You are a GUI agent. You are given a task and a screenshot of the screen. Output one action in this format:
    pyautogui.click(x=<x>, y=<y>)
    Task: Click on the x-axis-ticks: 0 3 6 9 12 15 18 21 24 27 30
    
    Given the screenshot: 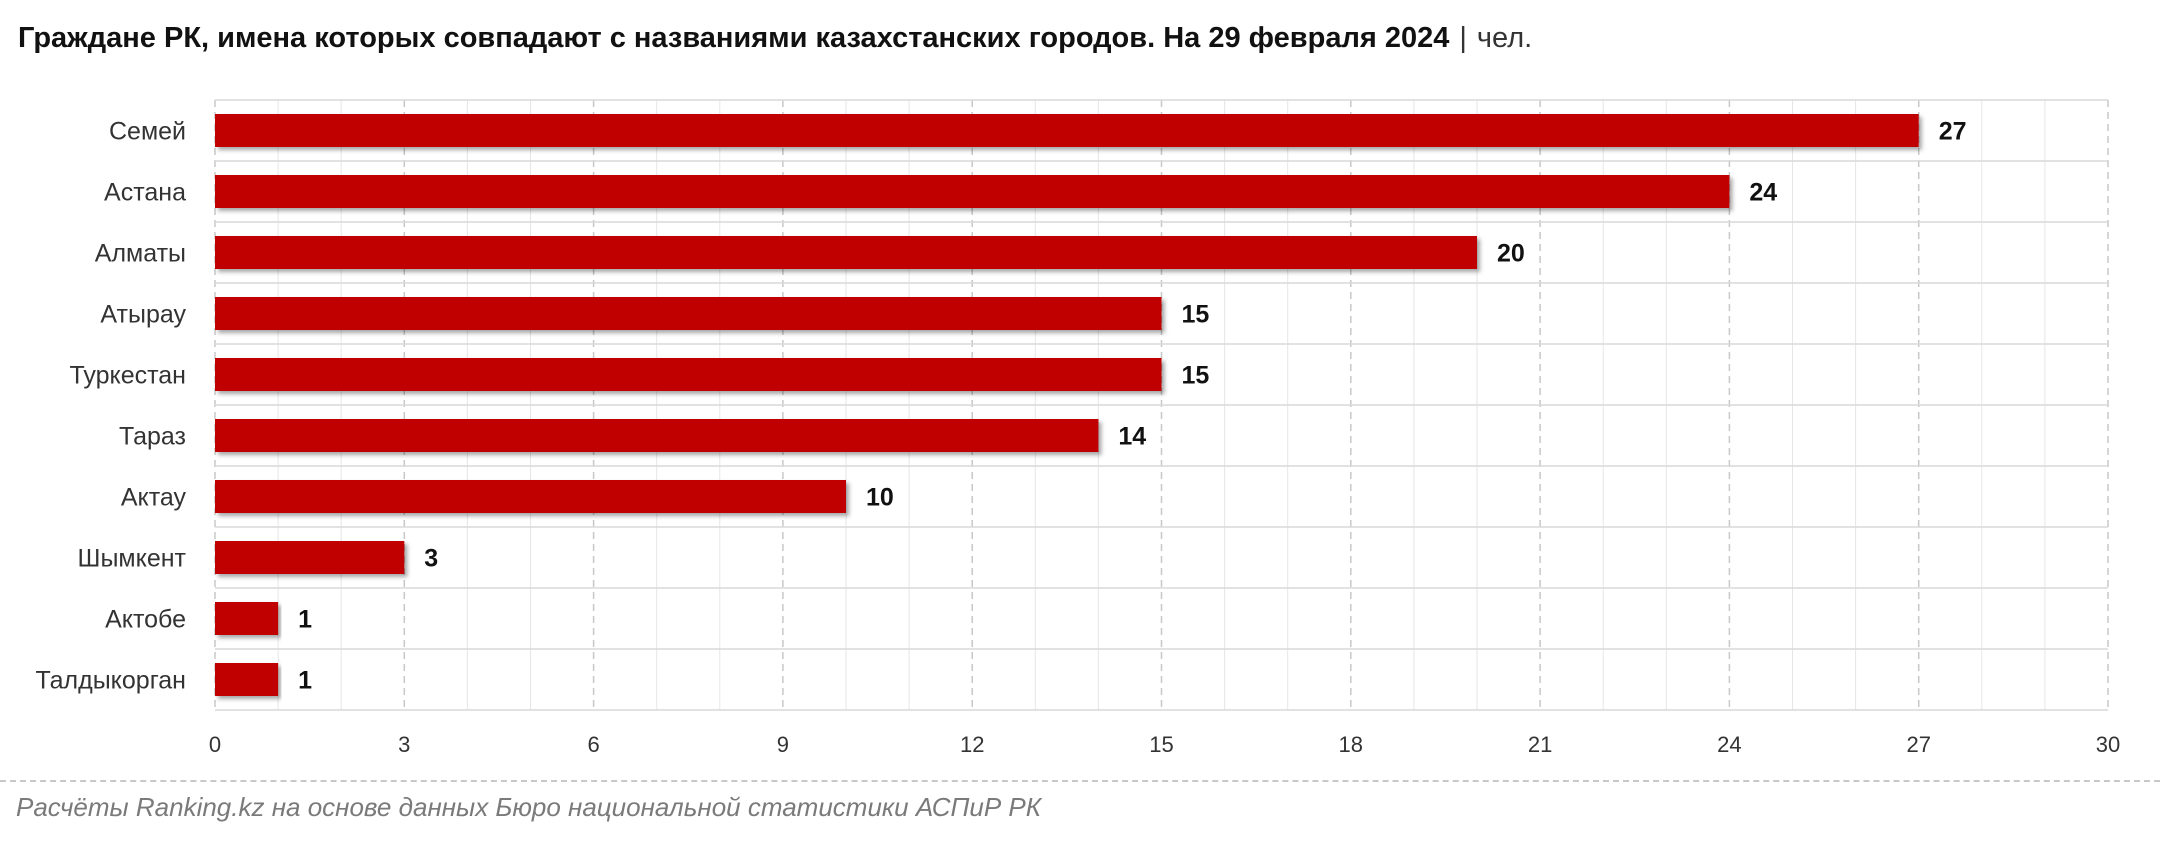 What is the action you would take?
    pyautogui.click(x=1164, y=744)
    